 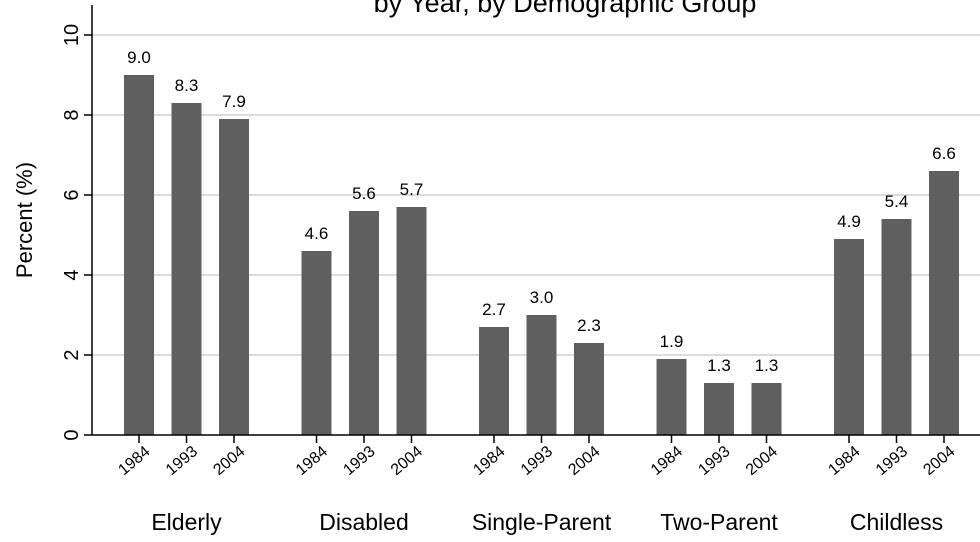 What do you see at coordinates (364, 522) in the screenshot?
I see `group-label: Disabled` at bounding box center [364, 522].